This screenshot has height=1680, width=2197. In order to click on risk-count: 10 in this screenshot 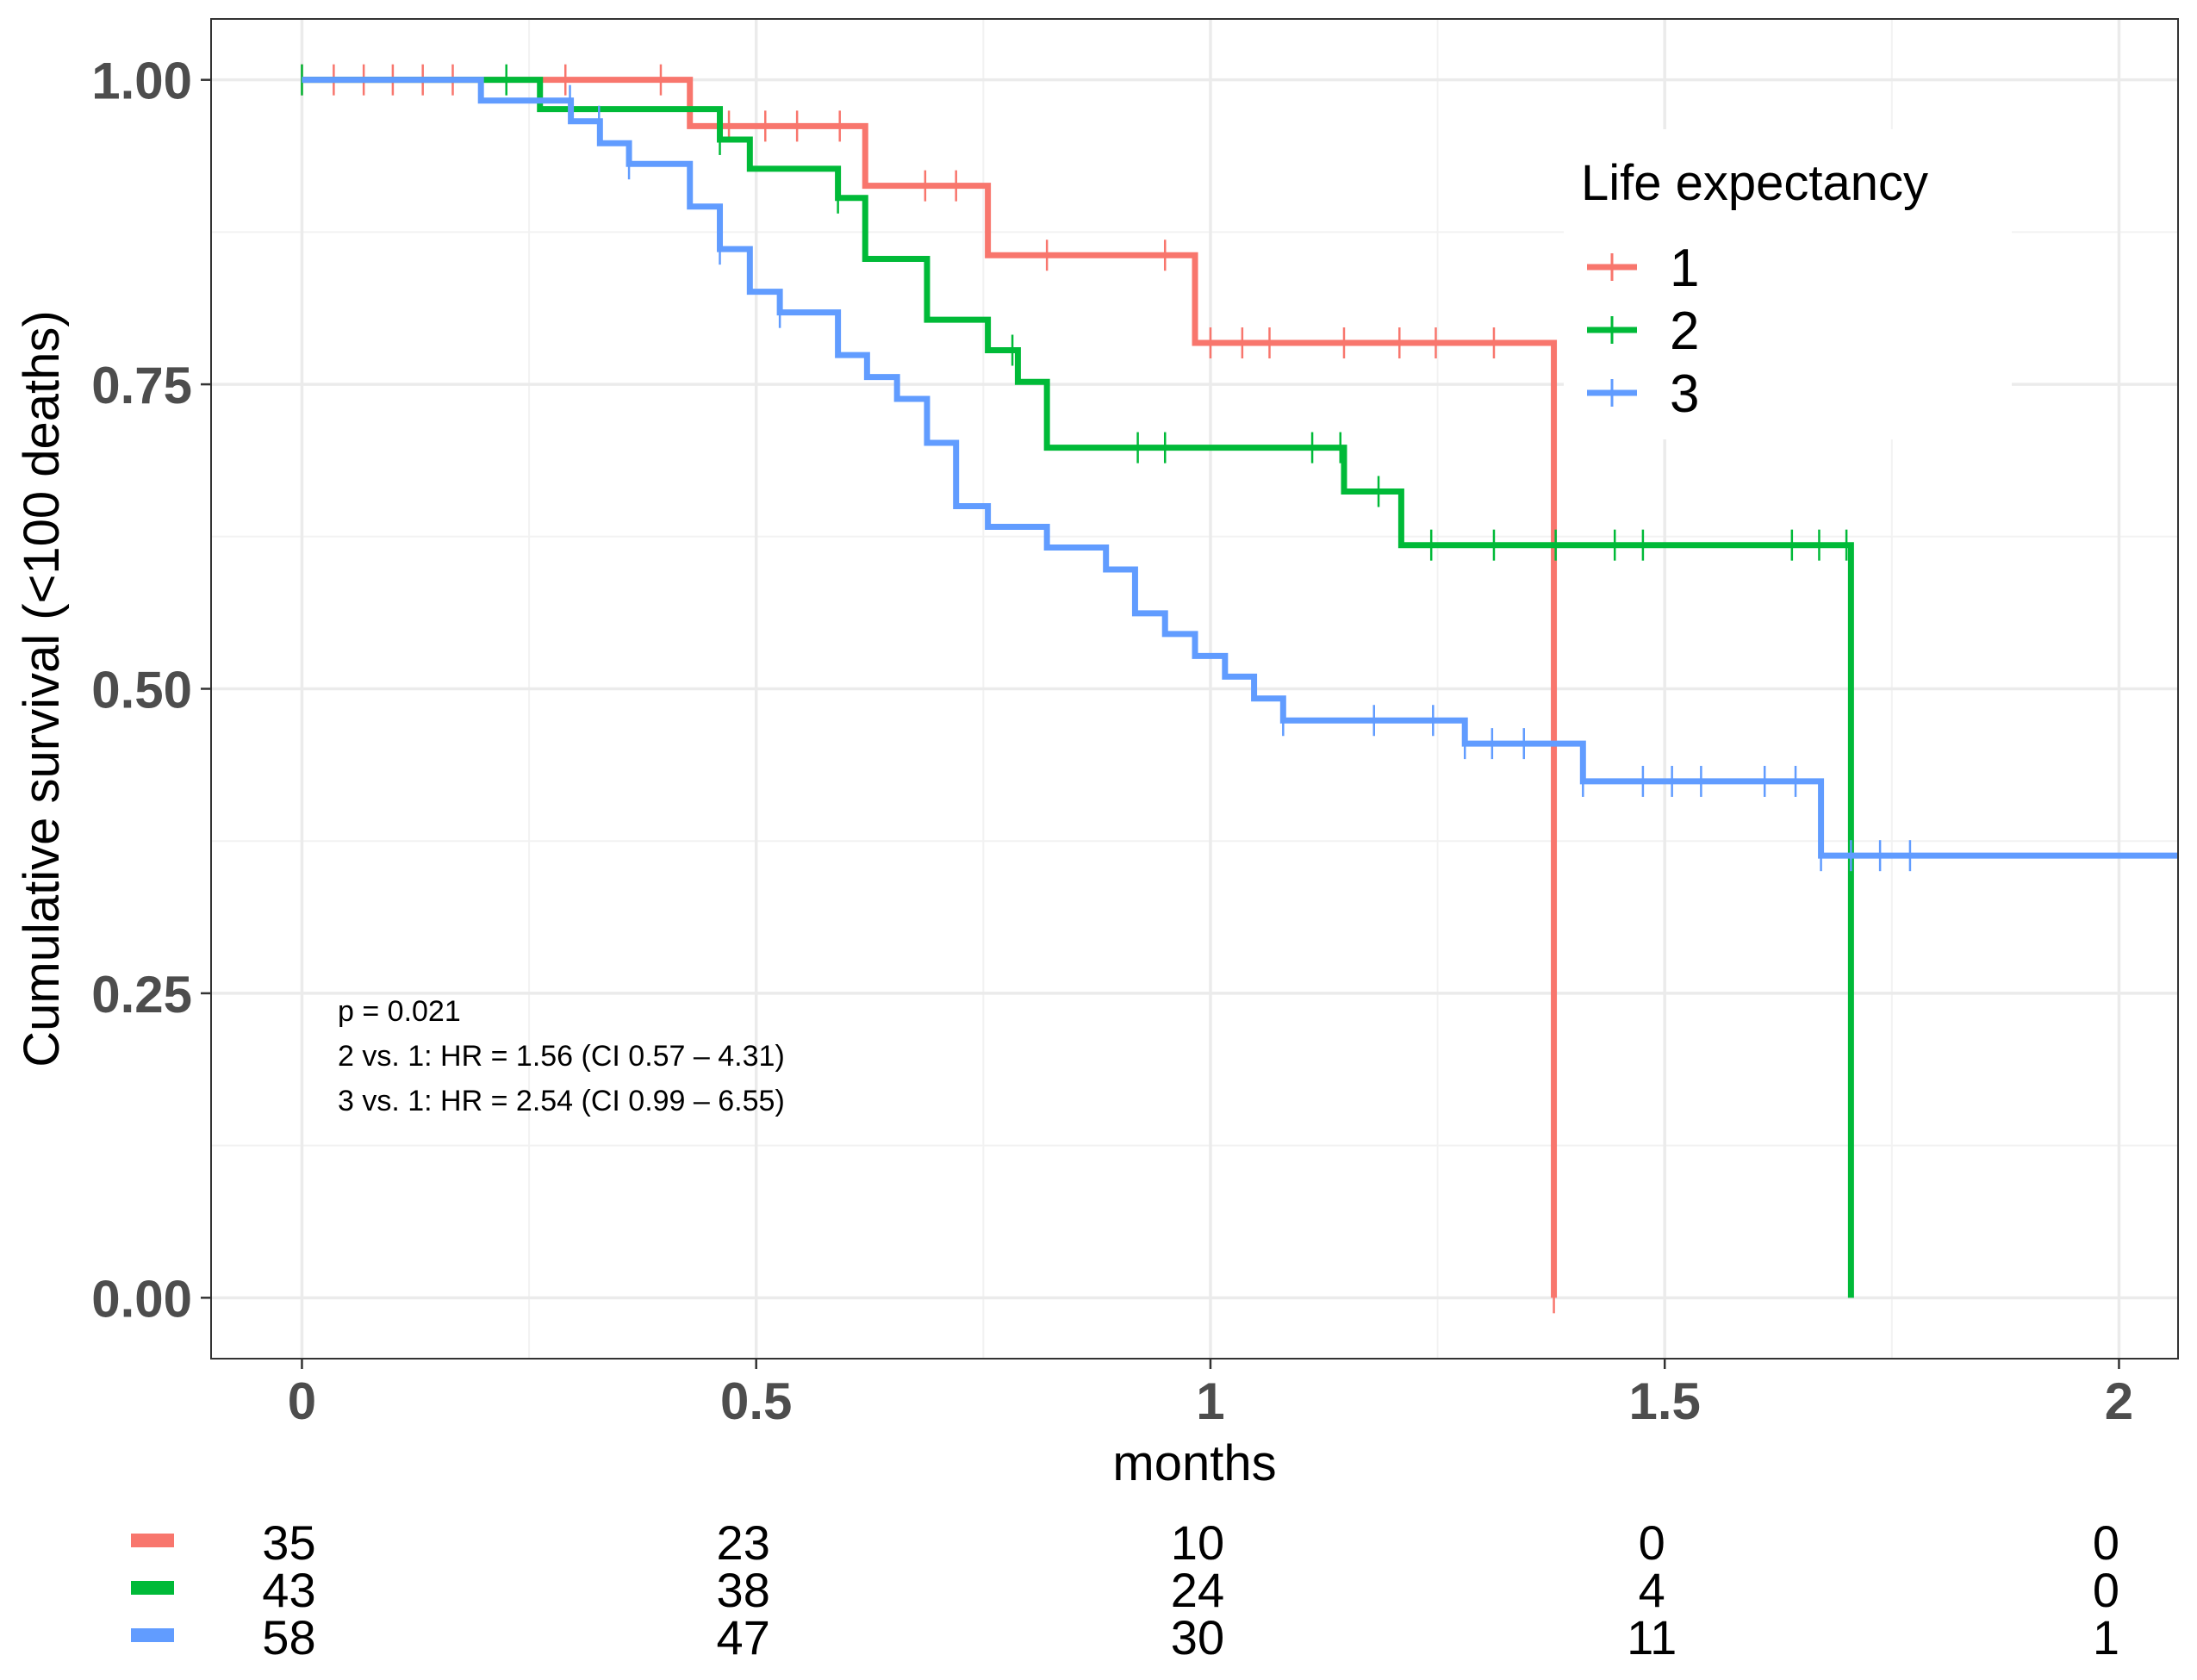, I will do `click(1197, 1543)`.